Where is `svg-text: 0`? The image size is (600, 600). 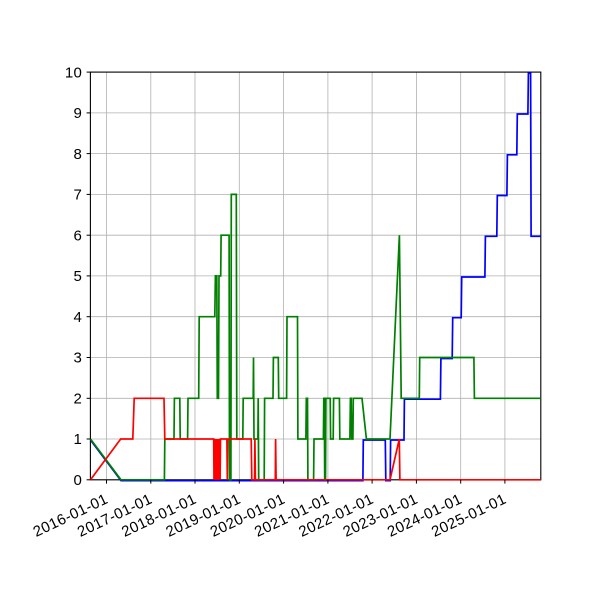 svg-text: 0 is located at coordinates (77, 480).